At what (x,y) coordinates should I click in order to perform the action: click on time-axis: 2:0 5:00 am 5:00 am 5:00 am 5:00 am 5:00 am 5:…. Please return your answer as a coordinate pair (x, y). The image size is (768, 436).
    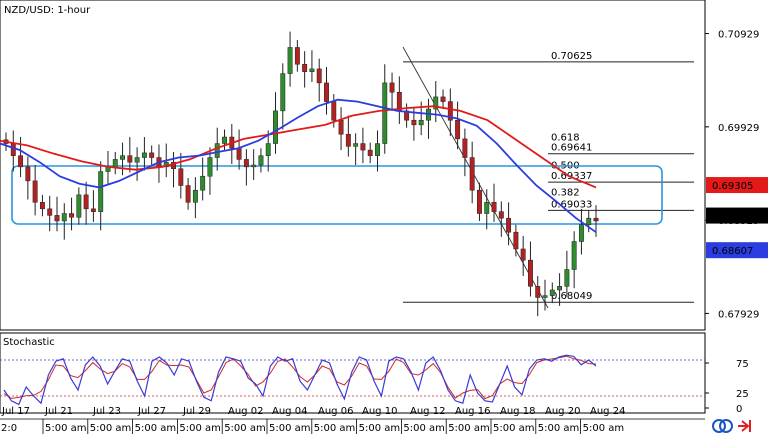
    Looking at the image, I should click on (352, 426).